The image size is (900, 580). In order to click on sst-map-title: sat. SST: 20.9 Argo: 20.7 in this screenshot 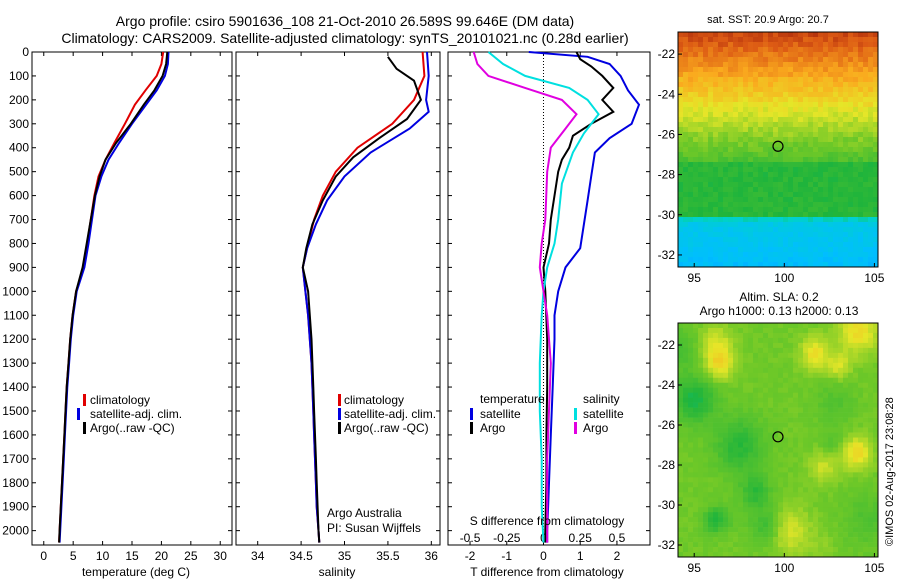, I will do `click(768, 20)`.